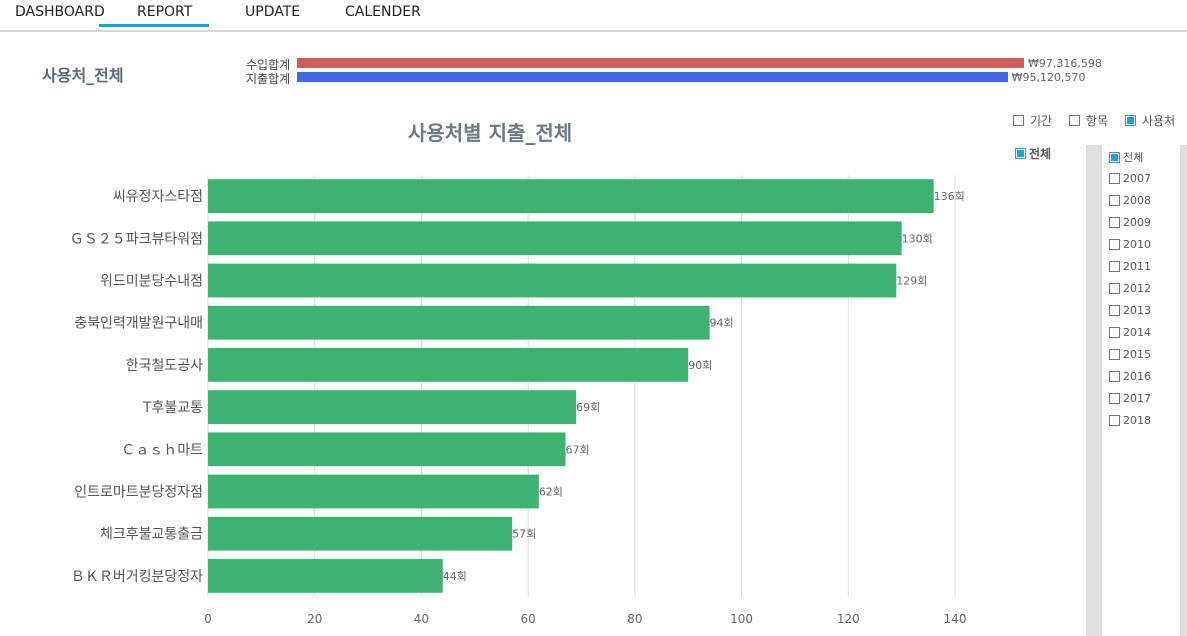 This screenshot has height=636, width=1187. Describe the element at coordinates (164, 366) in the screenshot. I see `category-label: 한국철도공사` at that location.